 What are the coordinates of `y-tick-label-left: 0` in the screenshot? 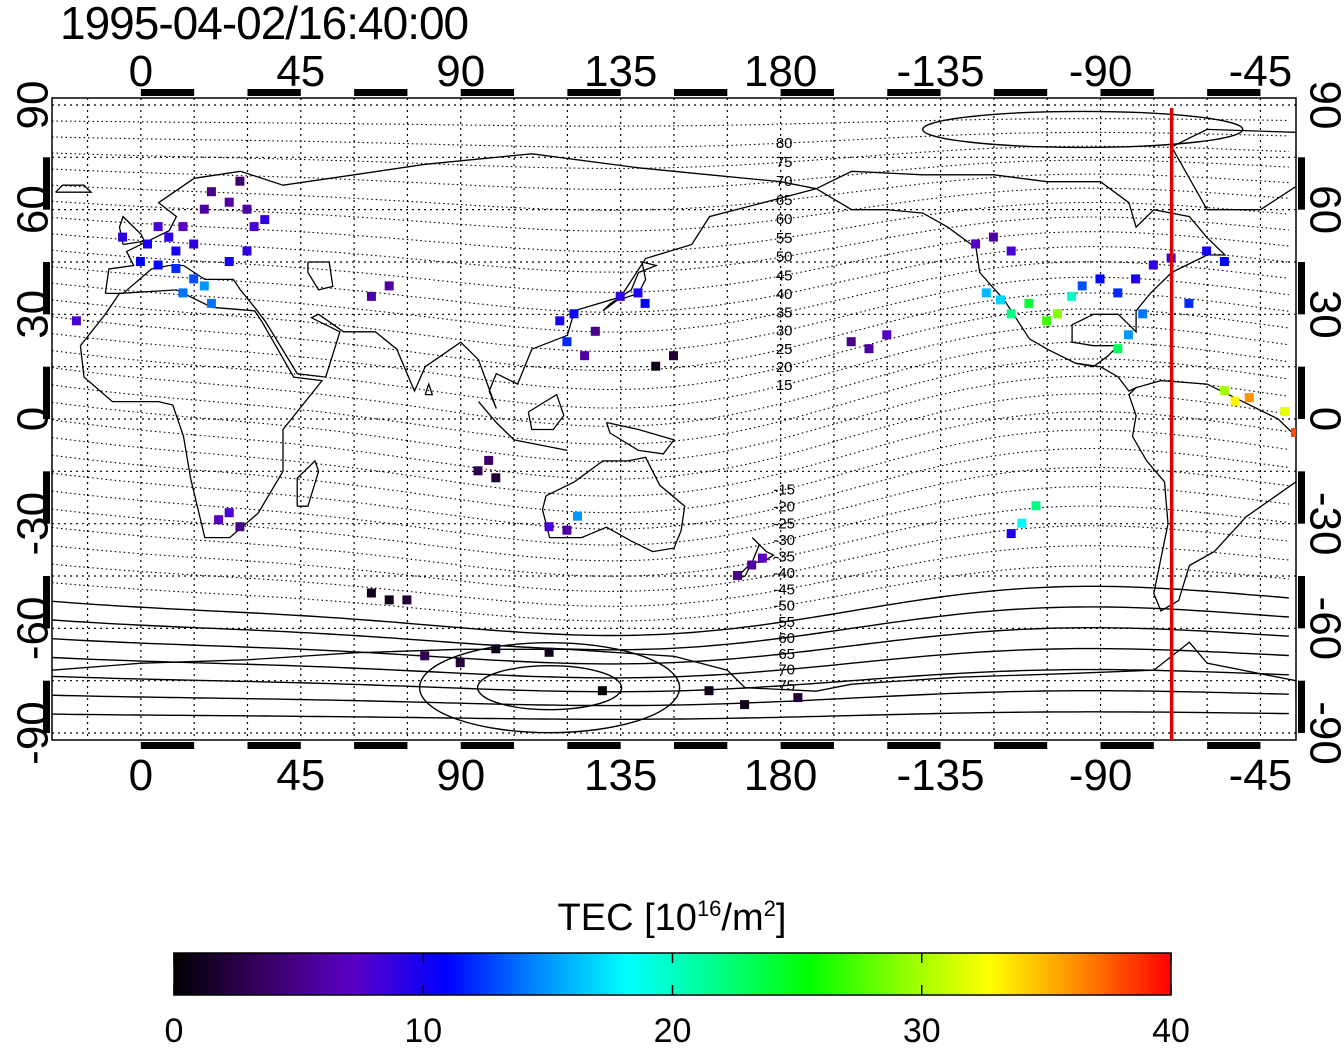 It's located at (33, 419).